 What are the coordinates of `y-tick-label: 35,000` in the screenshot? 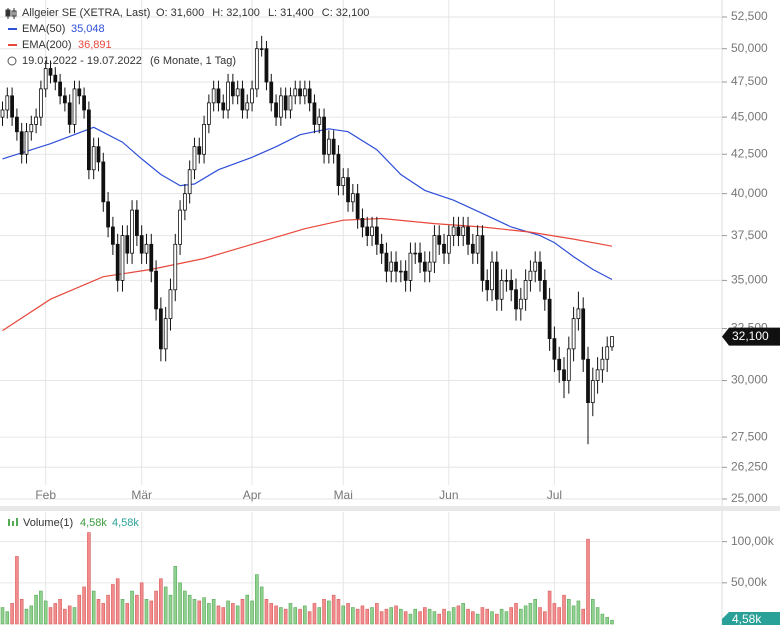 It's located at (749, 280).